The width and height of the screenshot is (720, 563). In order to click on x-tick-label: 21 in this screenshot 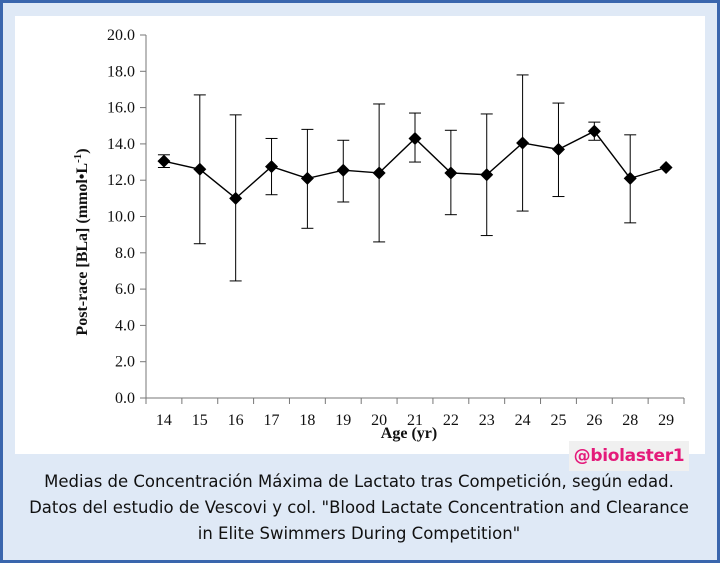, I will do `click(415, 420)`.